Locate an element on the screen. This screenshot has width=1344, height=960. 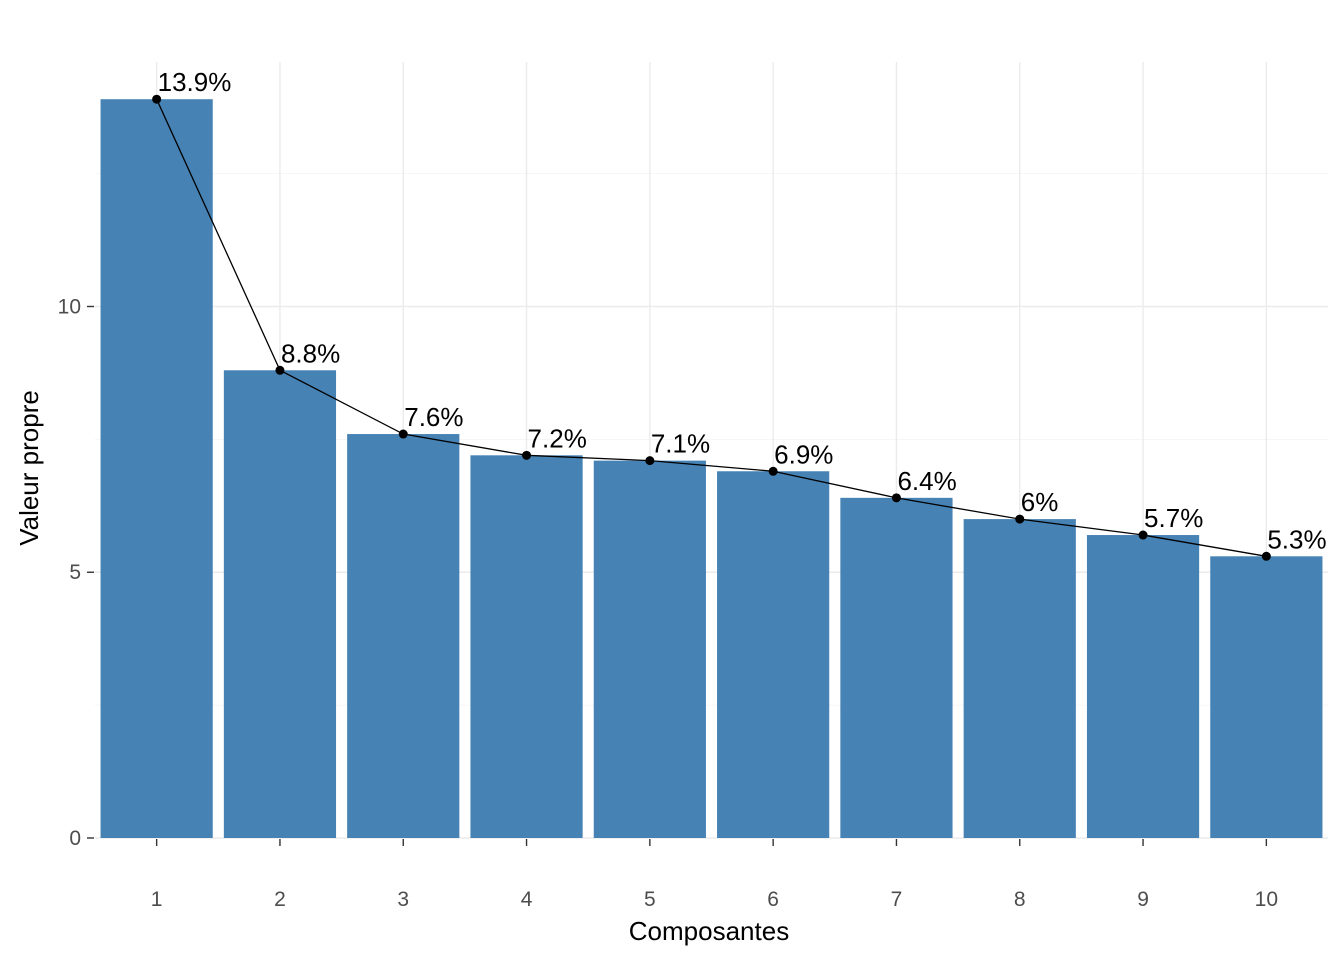
y-axis-title: Valeur propre is located at coordinates (29, 468).